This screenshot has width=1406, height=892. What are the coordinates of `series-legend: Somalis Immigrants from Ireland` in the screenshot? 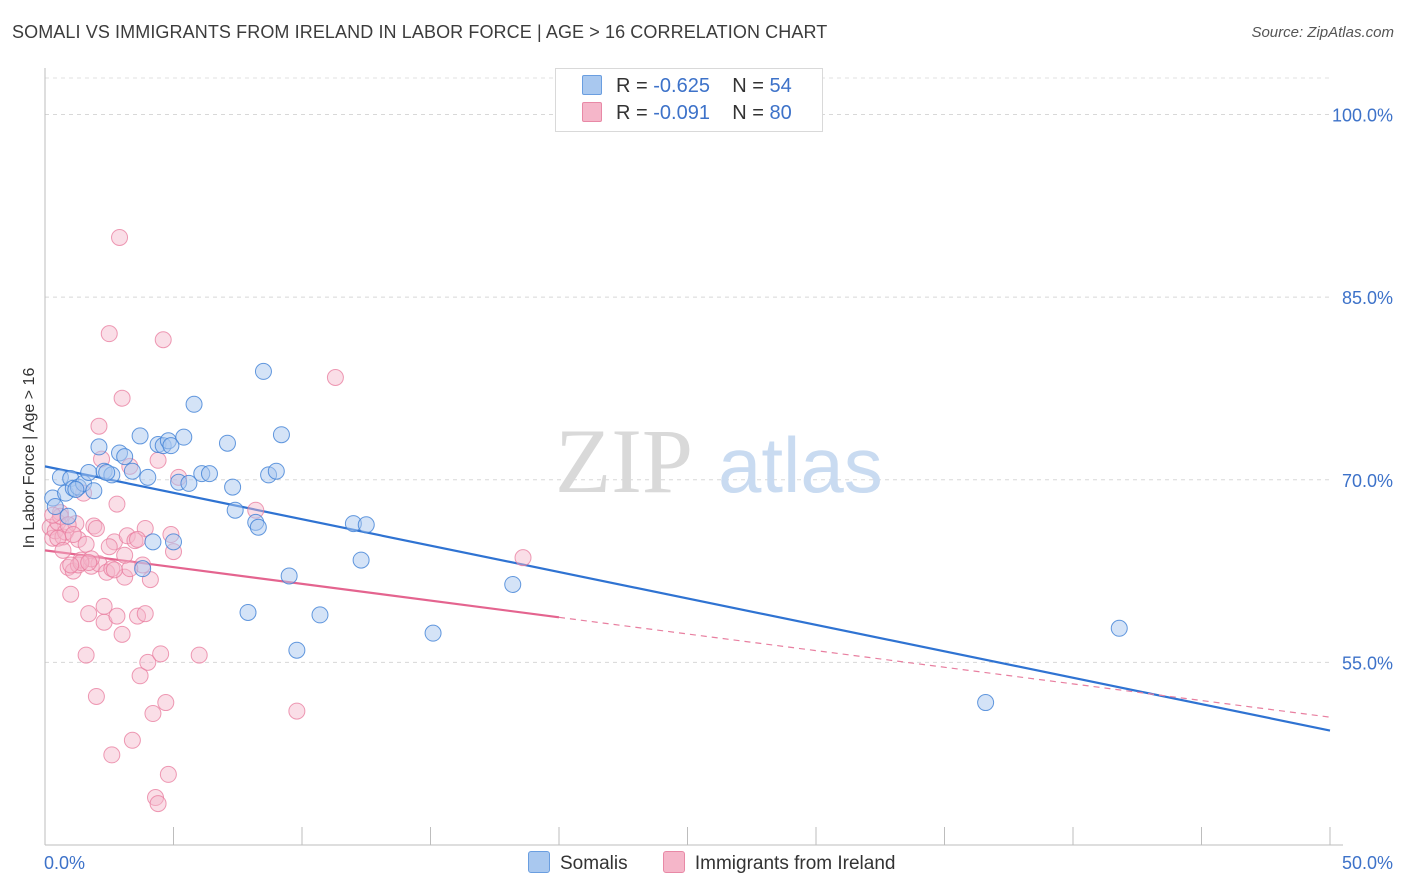 It's located at (726, 863).